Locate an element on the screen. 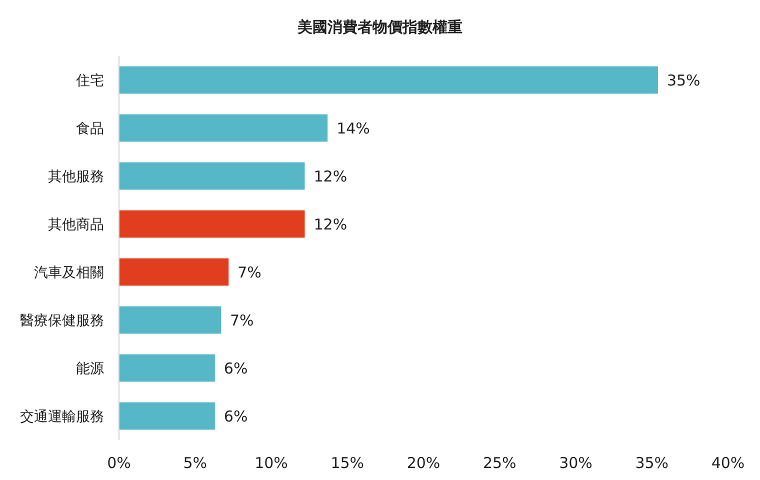 The image size is (760, 480). x-tick-label: 35% is located at coordinates (652, 463).